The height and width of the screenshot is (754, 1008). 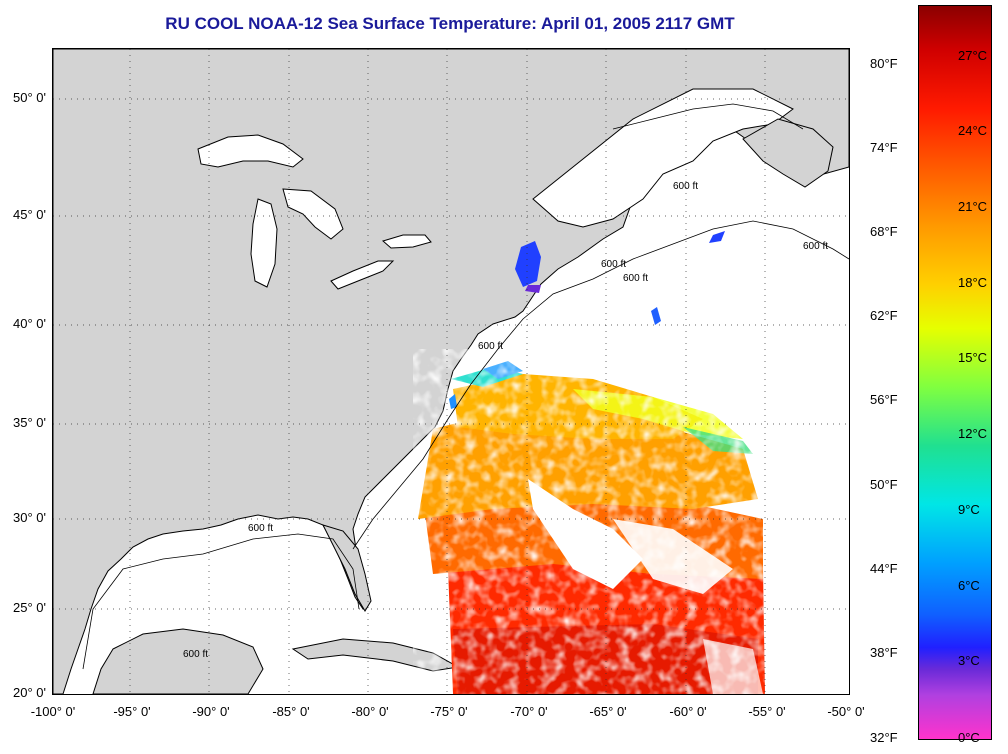 What do you see at coordinates (449, 711) in the screenshot?
I see `lon-label-75: -75° 0'` at bounding box center [449, 711].